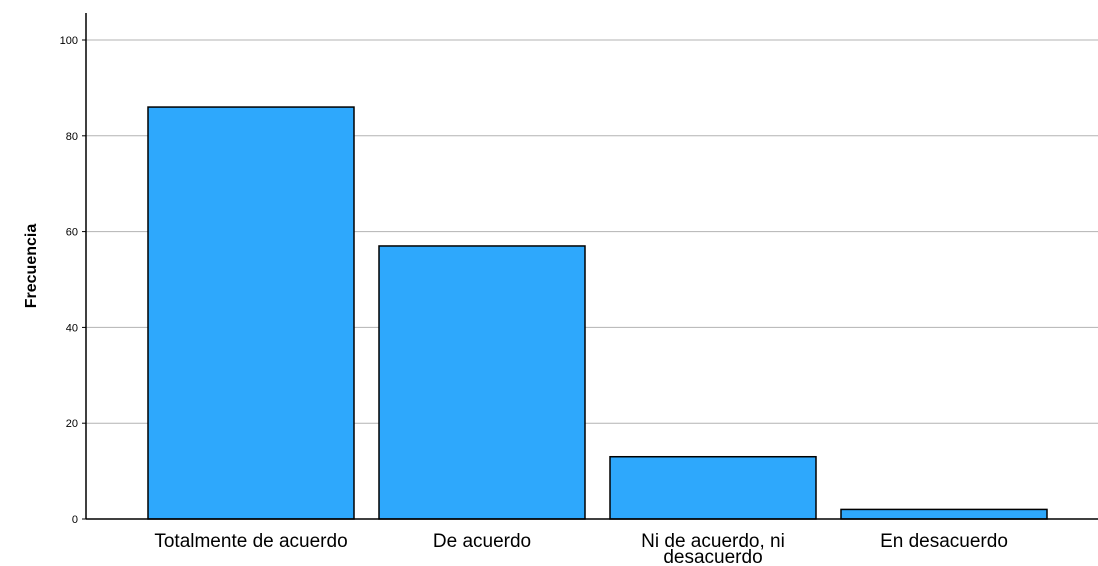 The width and height of the screenshot is (1098, 566). Describe the element at coordinates (31, 266) in the screenshot. I see `y-axis-title: Frecuencia` at that location.